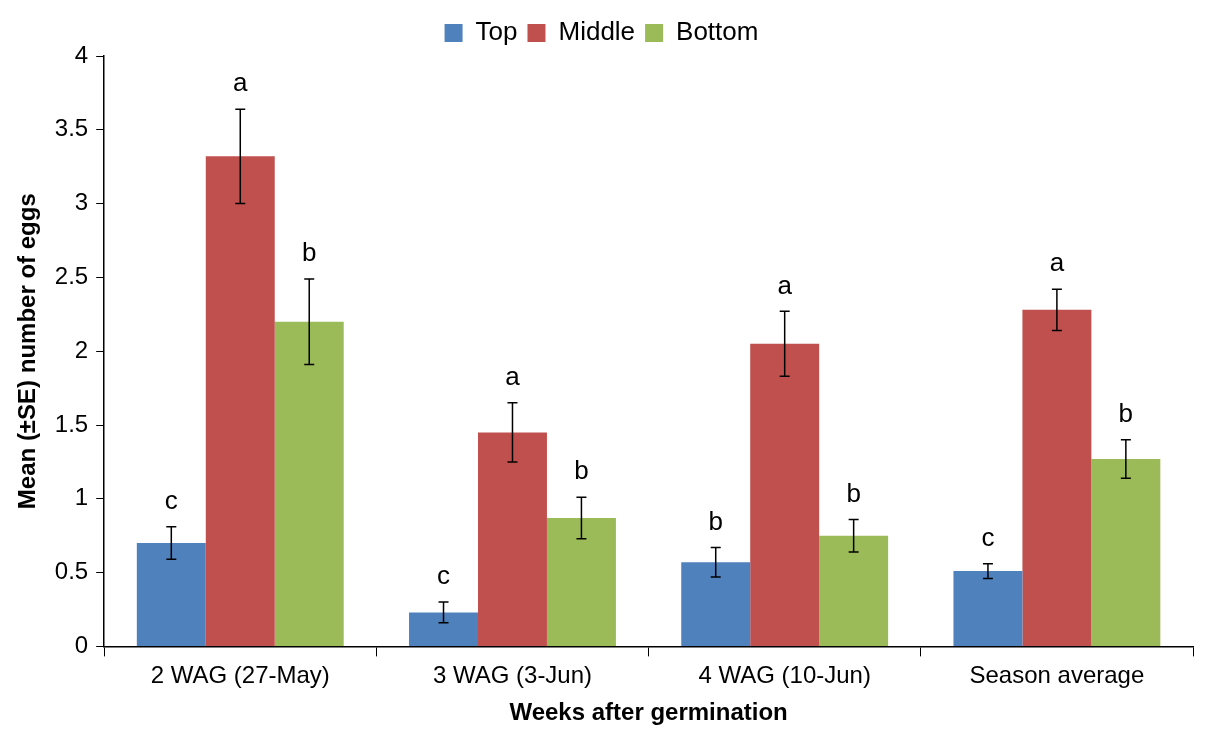 This screenshot has width=1208, height=737. Describe the element at coordinates (648, 712) in the screenshot. I see `x-axis-title: Weeks after germination` at that location.